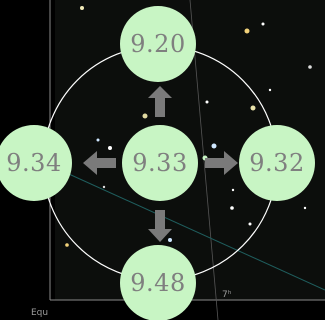 The width and height of the screenshot is (325, 320). I want to click on neighbor-up-bubble: 9.20, so click(158, 44).